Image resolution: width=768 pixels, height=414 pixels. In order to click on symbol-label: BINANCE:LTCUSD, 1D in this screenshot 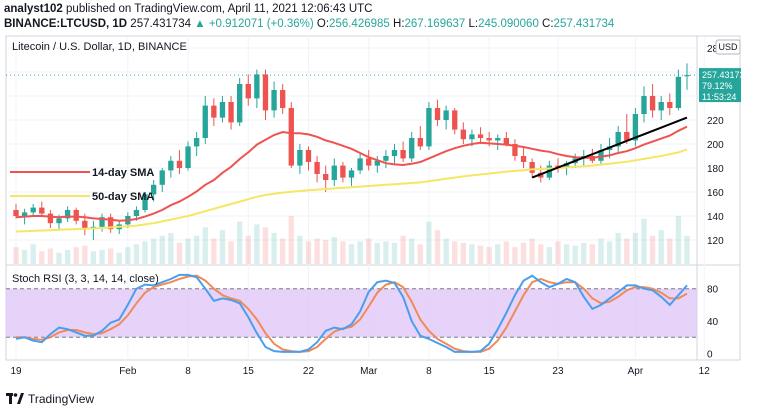, I will do `click(66, 24)`.